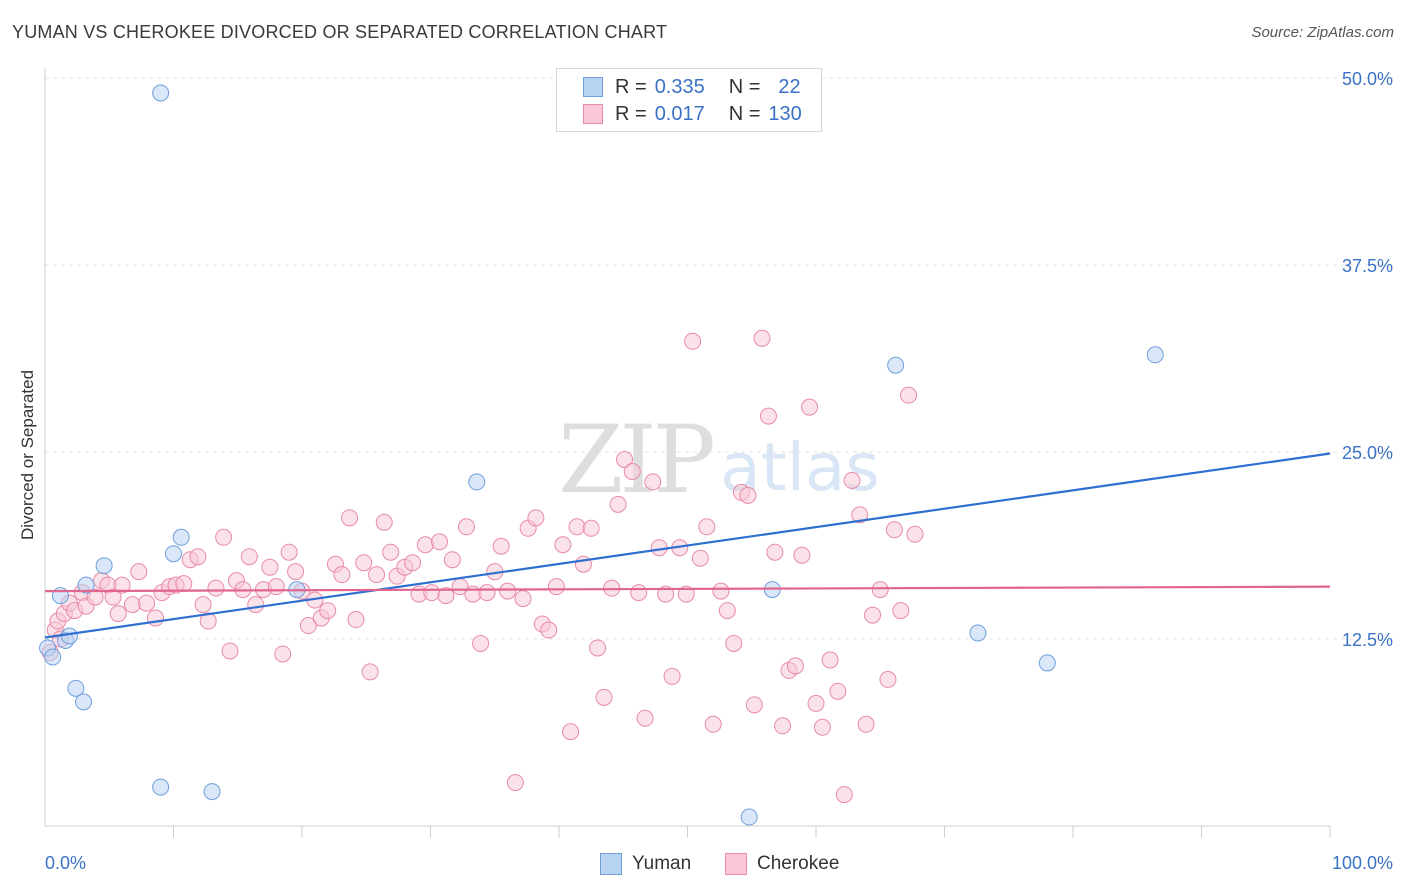 Image resolution: width=1406 pixels, height=892 pixels. Describe the element at coordinates (631, 86) in the screenshot. I see `yuman-r-label: R =` at that location.